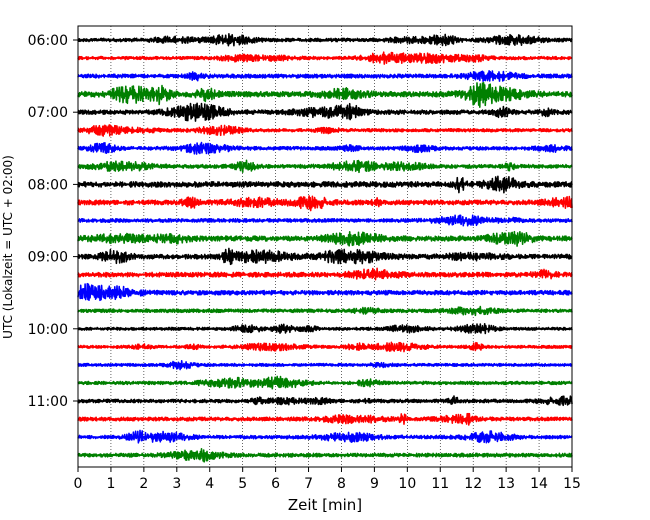 Image resolution: width=650 pixels, height=520 pixels. What do you see at coordinates (176, 484) in the screenshot?
I see `x-tick-label: 3` at bounding box center [176, 484].